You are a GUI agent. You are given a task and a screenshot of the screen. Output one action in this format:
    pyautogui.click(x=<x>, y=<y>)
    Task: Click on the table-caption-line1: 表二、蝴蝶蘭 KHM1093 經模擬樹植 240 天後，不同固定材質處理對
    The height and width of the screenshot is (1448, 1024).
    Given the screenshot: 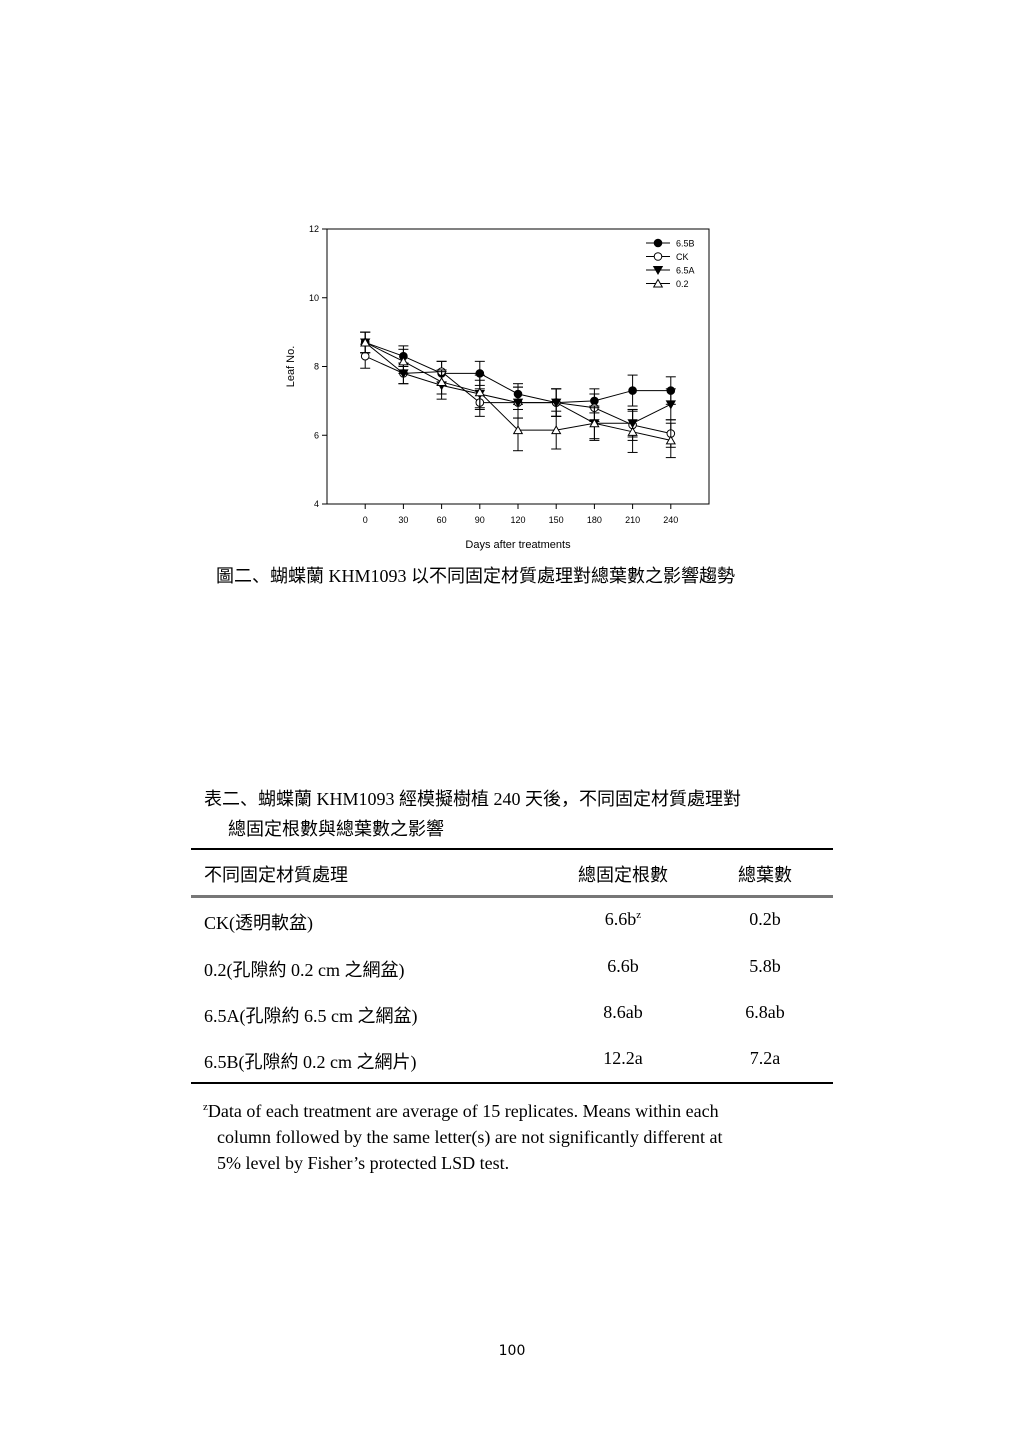 What is the action you would take?
    pyautogui.click(x=473, y=799)
    